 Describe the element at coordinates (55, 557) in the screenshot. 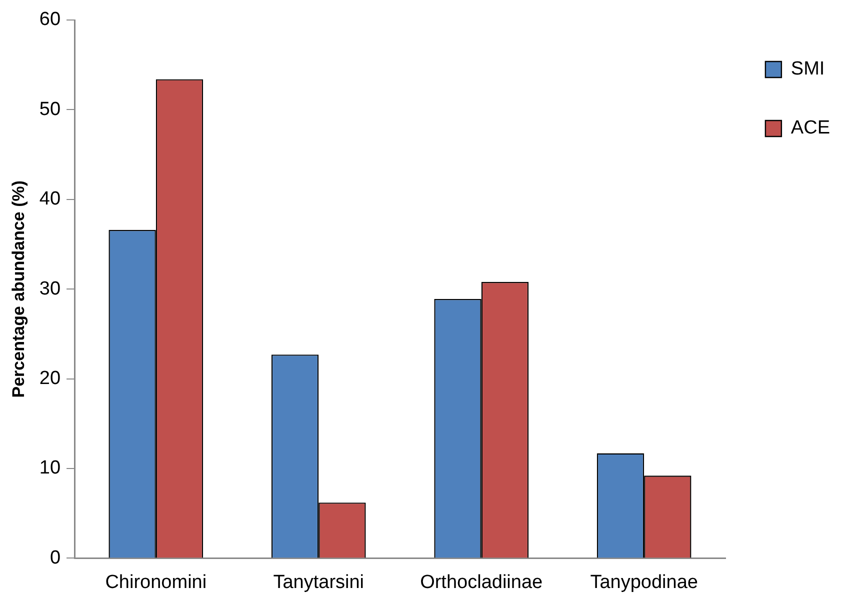

I see `y-tick-label: 0` at that location.